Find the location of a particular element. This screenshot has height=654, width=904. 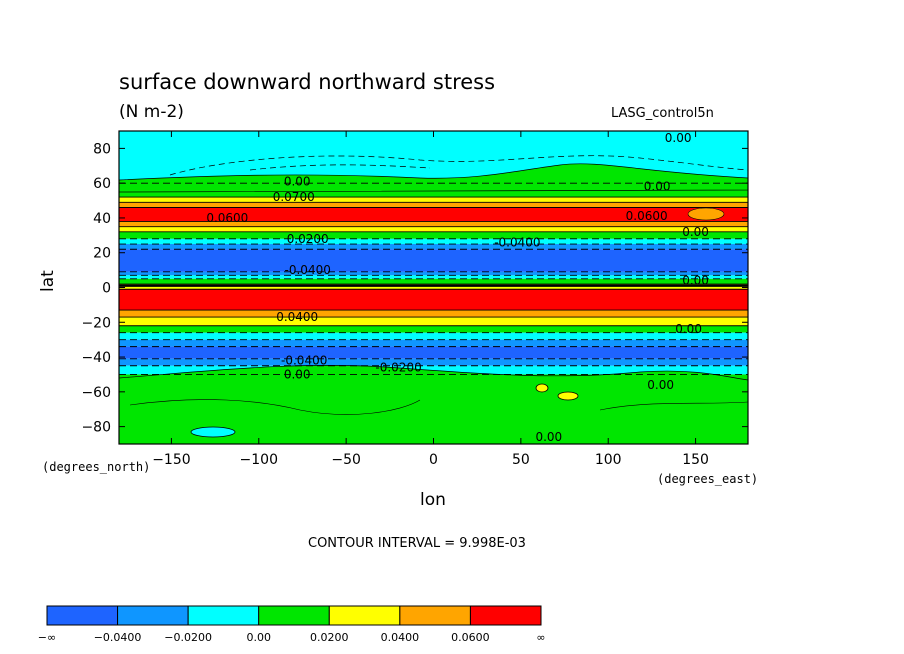

y-tick-label-6: −40 is located at coordinates (96, 358).